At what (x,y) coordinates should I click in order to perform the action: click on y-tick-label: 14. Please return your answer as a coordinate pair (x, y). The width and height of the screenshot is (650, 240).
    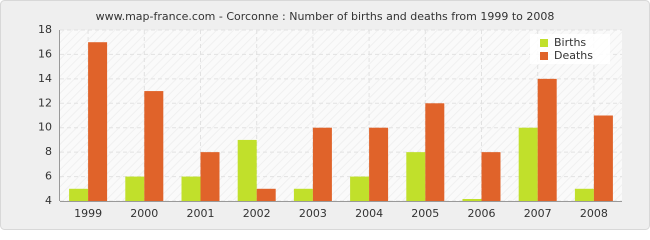
    Looking at the image, I should click on (45, 78).